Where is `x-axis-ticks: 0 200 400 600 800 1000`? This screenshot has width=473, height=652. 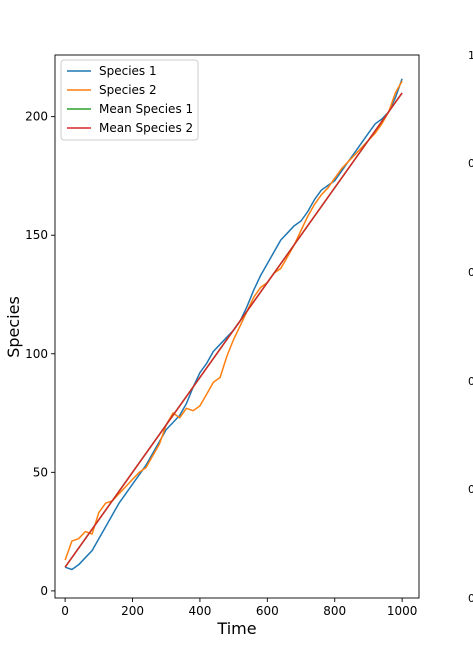 x-axis-ticks: 0 200 400 600 800 1000 is located at coordinates (239, 608).